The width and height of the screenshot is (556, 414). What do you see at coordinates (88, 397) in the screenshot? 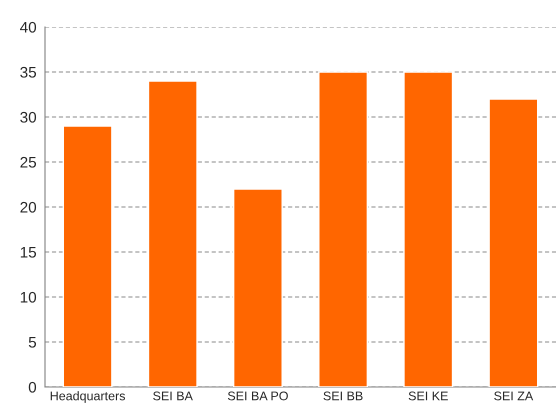
I see `x-tick-label: Headquarters` at bounding box center [88, 397].